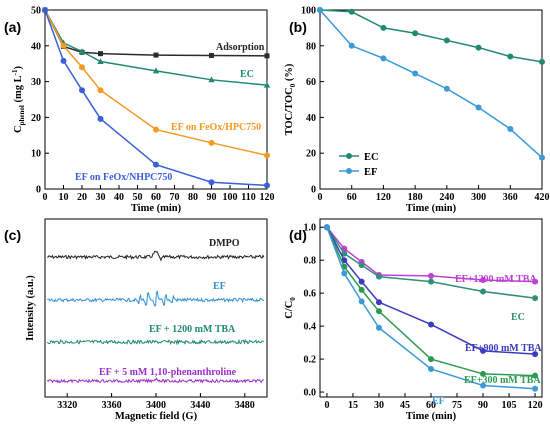 The height and width of the screenshot is (442, 550). What do you see at coordinates (67, 405) in the screenshot?
I see `c-x-tick-label: 3320` at bounding box center [67, 405].